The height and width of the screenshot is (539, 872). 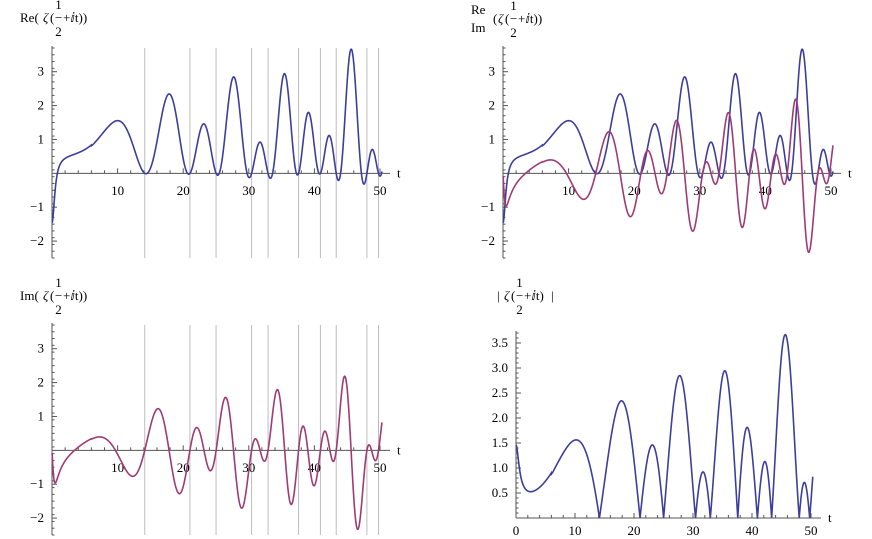 I want to click on y-tick-label: 1.0, so click(x=500, y=467).